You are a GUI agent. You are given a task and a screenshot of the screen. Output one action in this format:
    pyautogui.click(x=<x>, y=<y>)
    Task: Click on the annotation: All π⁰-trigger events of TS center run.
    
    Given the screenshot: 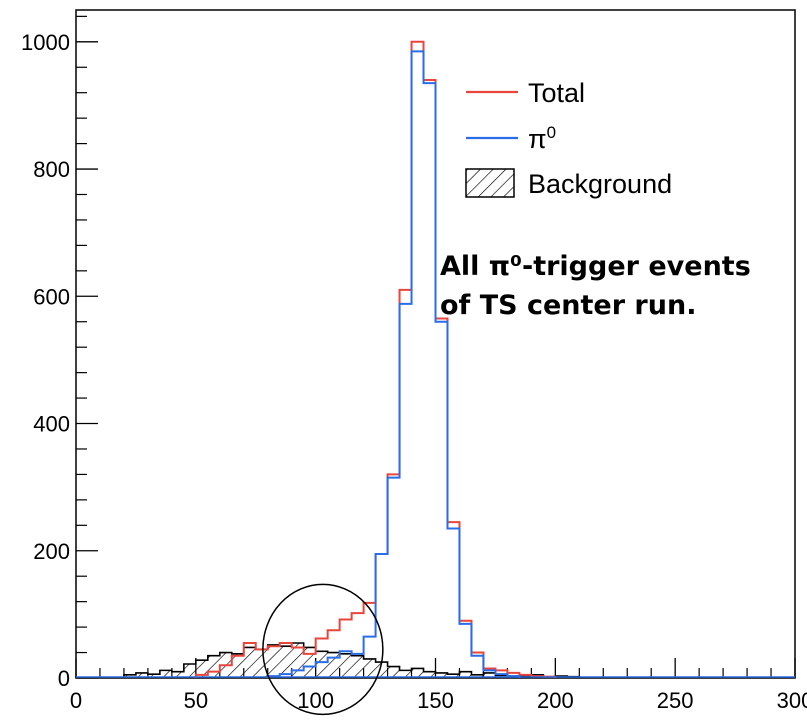 What is the action you would take?
    pyautogui.click(x=595, y=286)
    